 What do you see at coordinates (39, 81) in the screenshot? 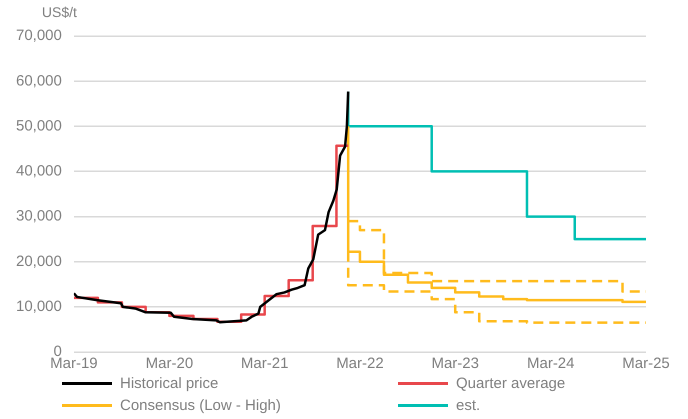
I see `y-tick-label: 60,000` at bounding box center [39, 81].